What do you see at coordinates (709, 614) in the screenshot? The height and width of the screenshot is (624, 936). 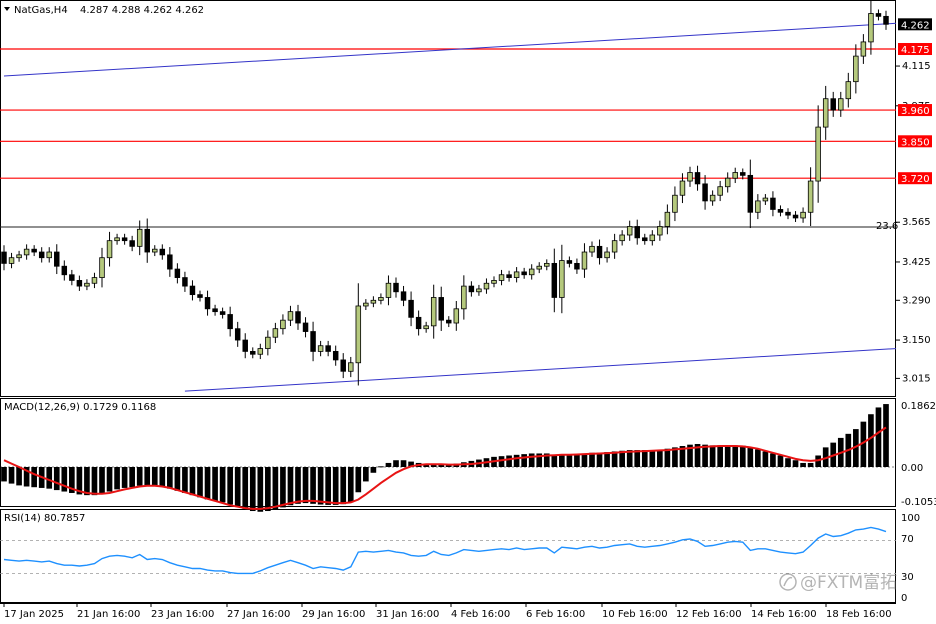 I see `time-tick-label: 12 Feb 16:00` at bounding box center [709, 614].